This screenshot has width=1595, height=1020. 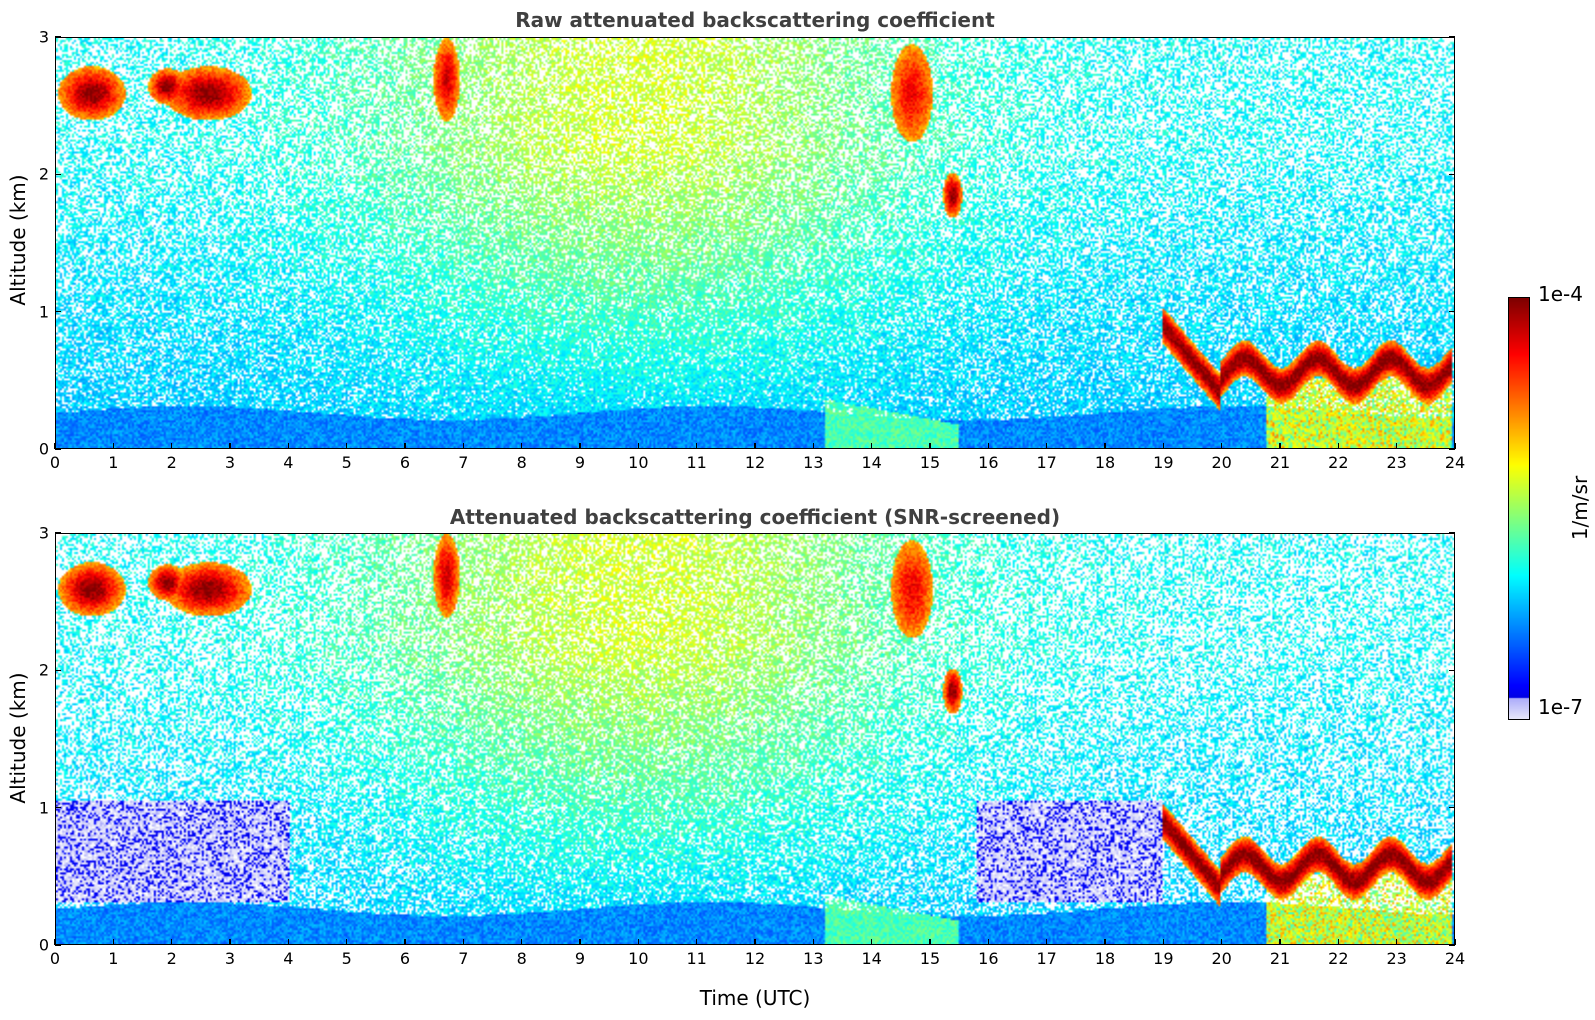 I want to click on x-tick-label: 3, so click(x=230, y=462).